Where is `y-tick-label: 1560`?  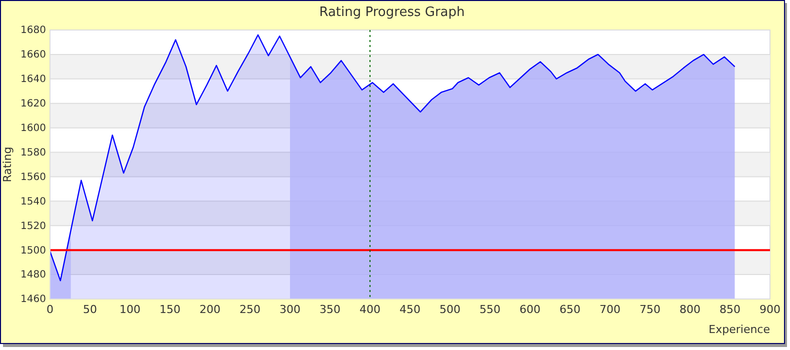
y-tick-label: 1560 is located at coordinates (33, 177).